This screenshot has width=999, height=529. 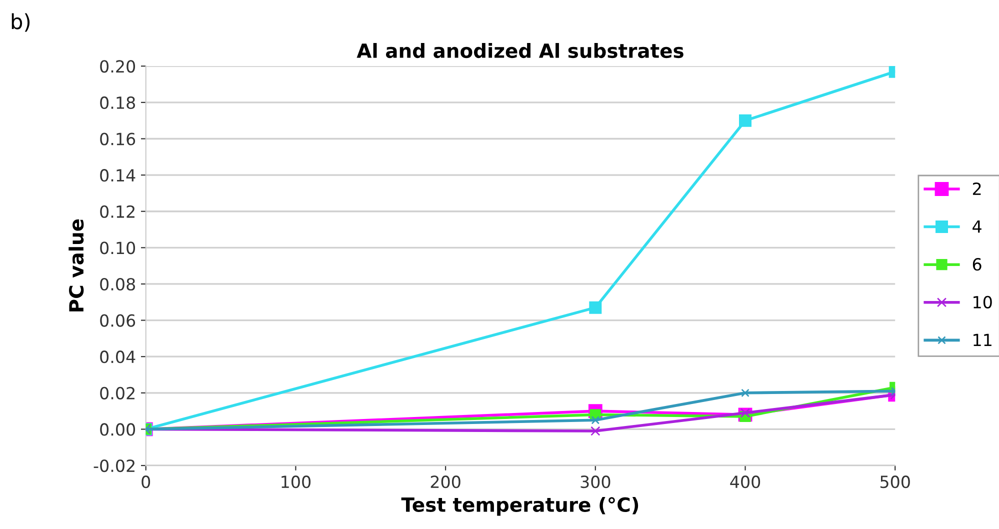 I want to click on legend-label: 4, so click(x=977, y=226).